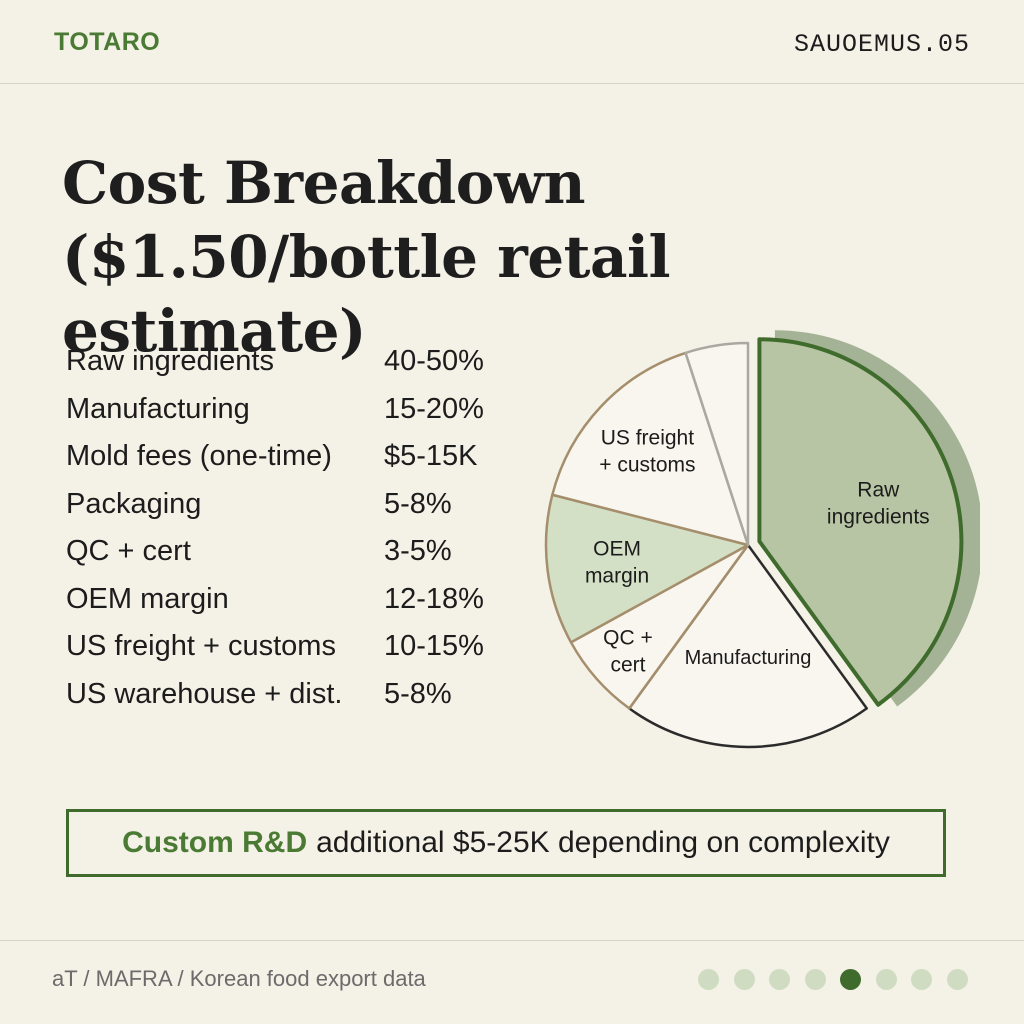 The width and height of the screenshot is (1024, 1024). I want to click on pie-slice-label: US freight, so click(648, 437).